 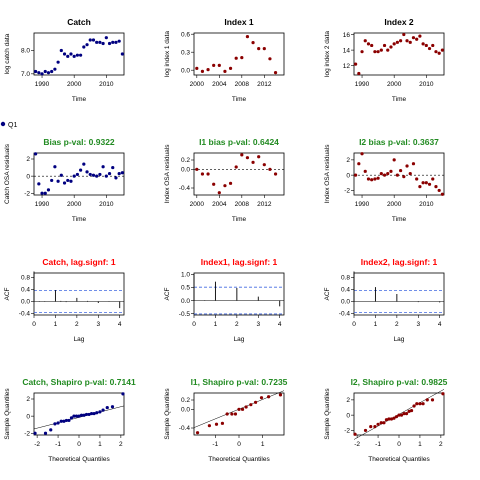 I want to click on y-axis-label: ACF, so click(x=7, y=293).